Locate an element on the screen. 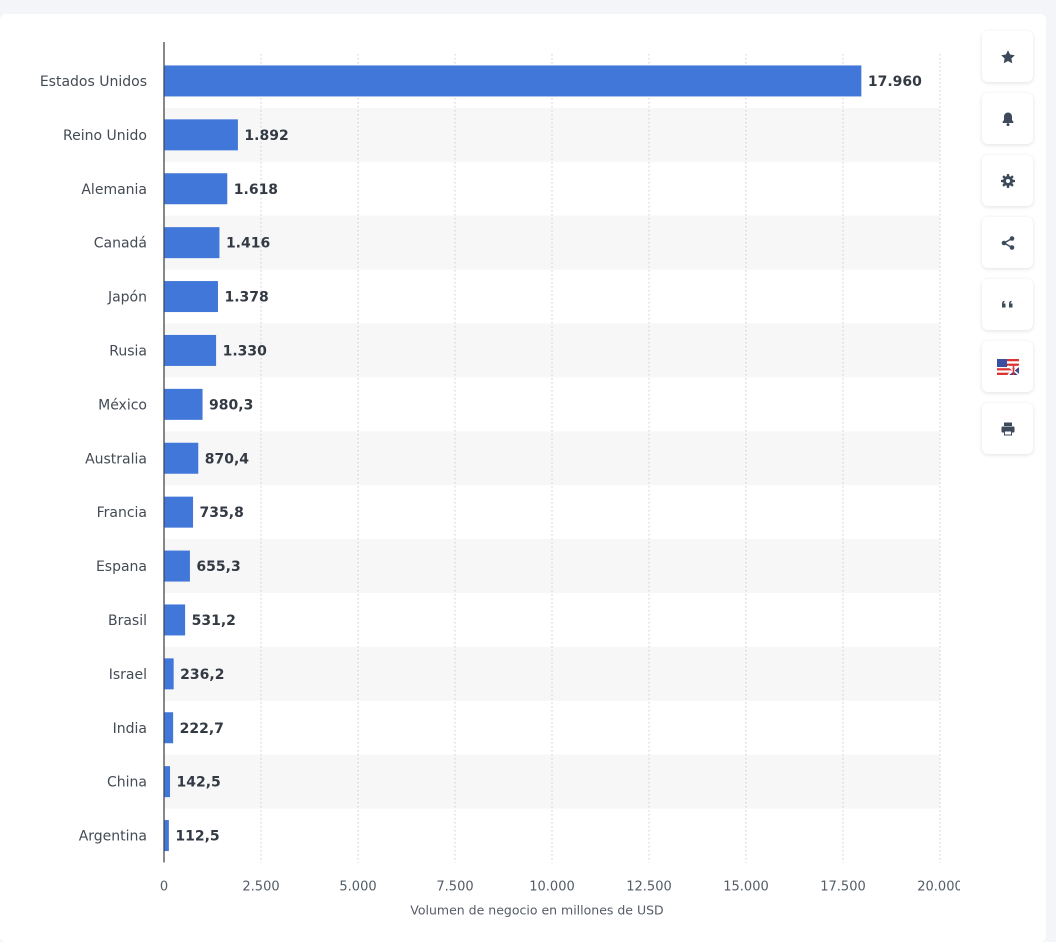  category-label: Brasil is located at coordinates (127, 621).